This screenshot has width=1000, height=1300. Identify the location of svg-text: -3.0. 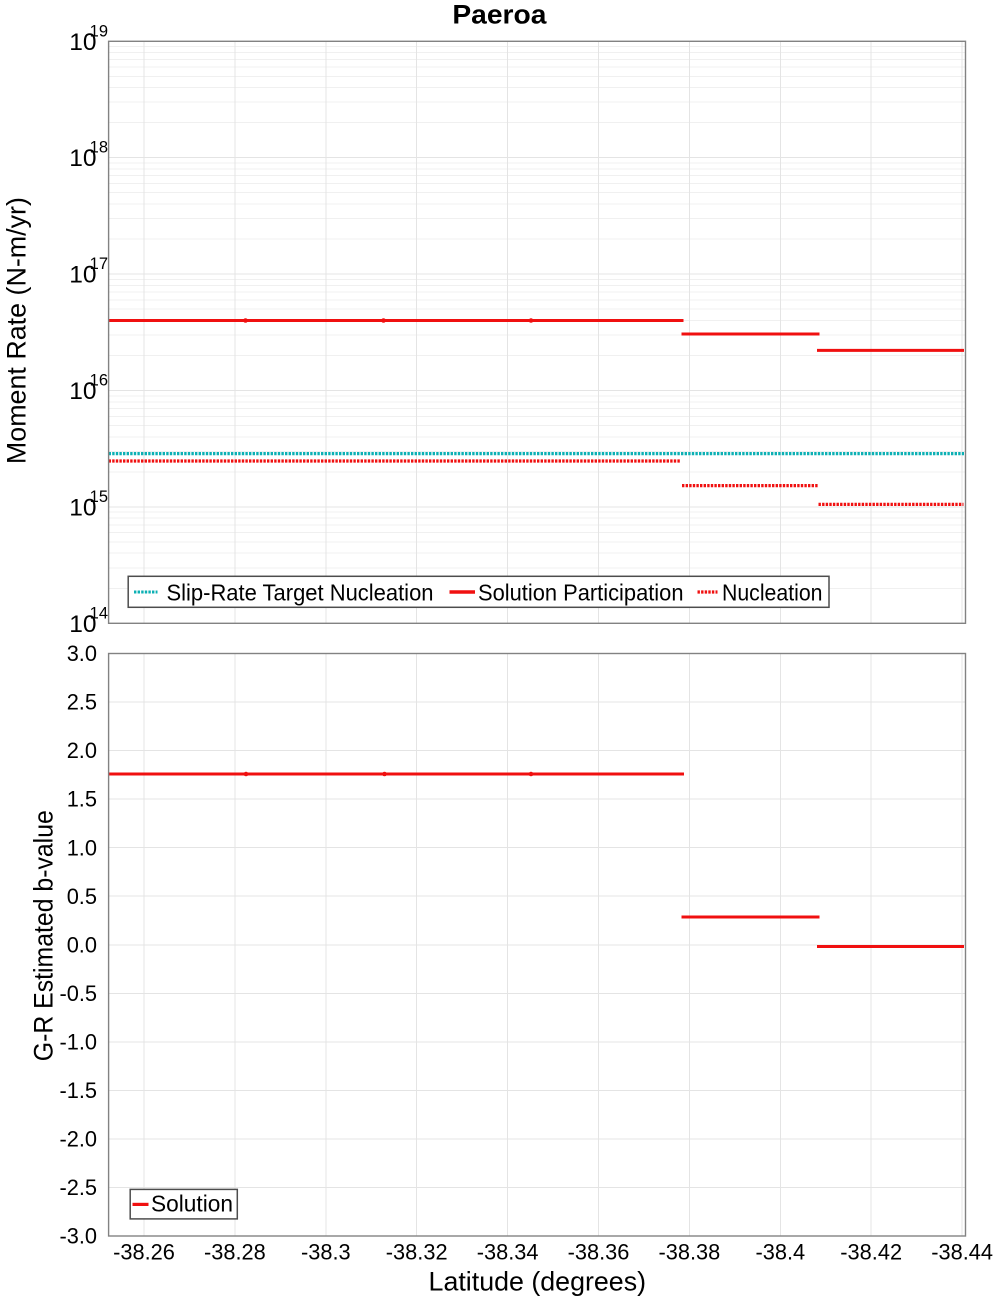
(78, 1236).